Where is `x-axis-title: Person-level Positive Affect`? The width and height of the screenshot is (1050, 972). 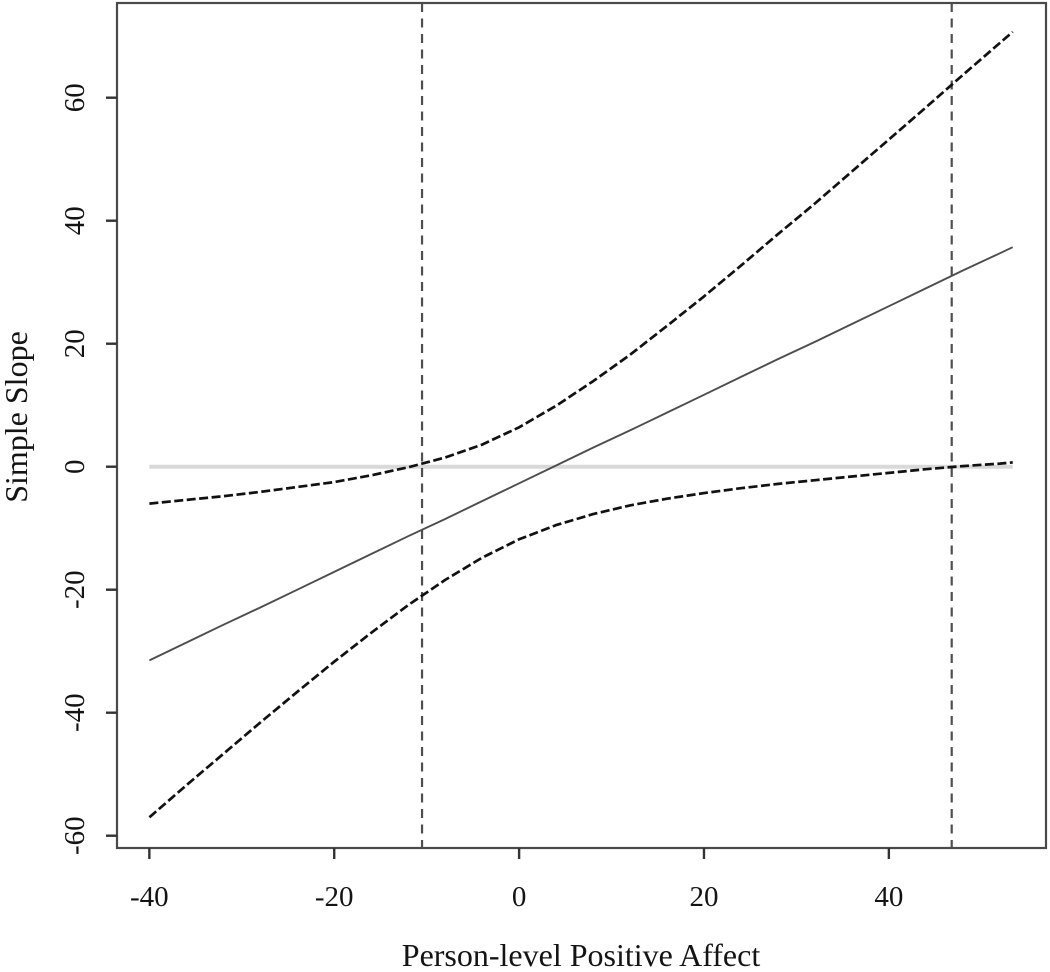 x-axis-title: Person-level Positive Affect is located at coordinates (581, 954).